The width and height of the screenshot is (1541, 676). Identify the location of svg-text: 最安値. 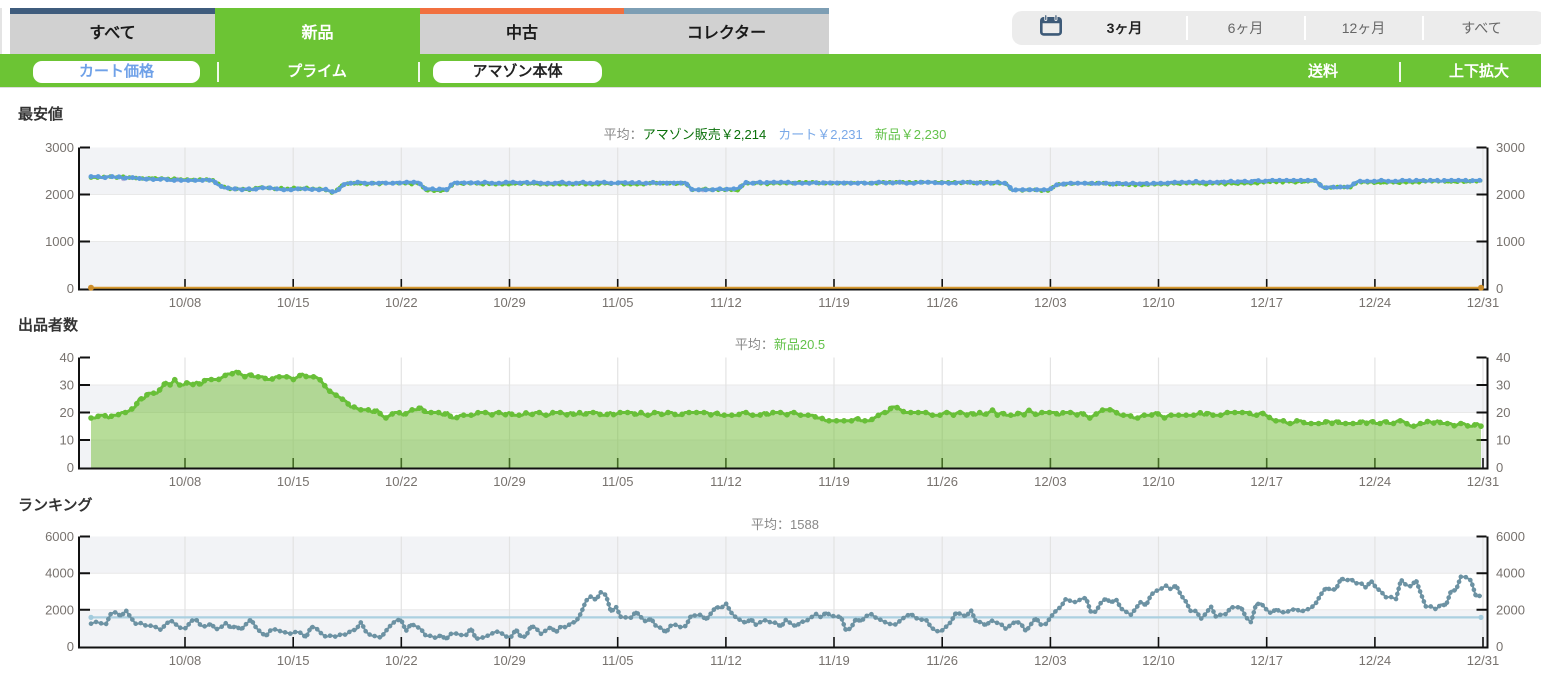
(40, 114).